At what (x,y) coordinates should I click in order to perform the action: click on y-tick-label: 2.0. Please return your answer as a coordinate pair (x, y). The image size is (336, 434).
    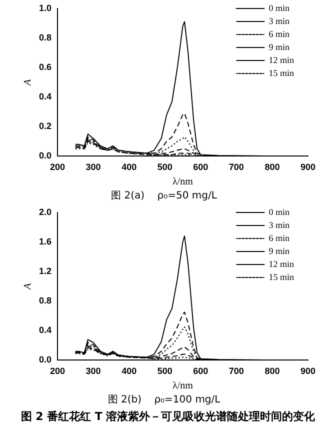
    Looking at the image, I should click on (45, 211).